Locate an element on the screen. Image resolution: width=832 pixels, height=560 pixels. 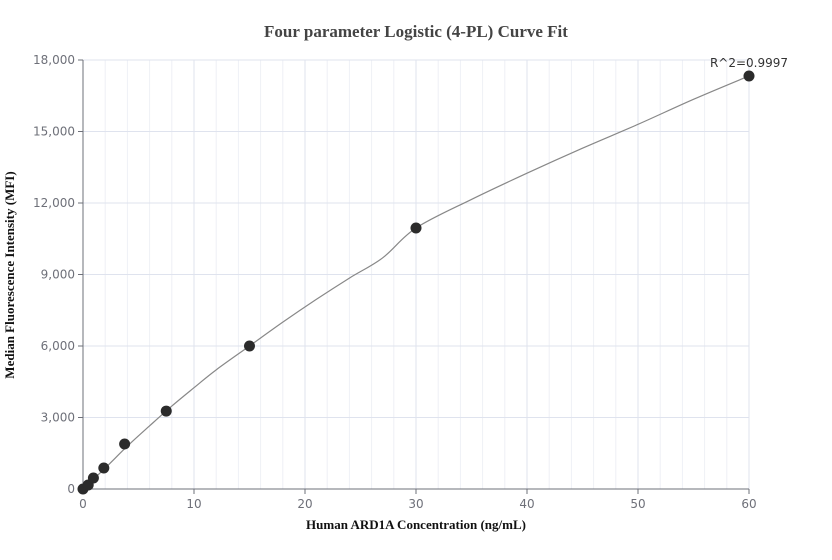
y-tick-label: 18,000 is located at coordinates (54, 60).